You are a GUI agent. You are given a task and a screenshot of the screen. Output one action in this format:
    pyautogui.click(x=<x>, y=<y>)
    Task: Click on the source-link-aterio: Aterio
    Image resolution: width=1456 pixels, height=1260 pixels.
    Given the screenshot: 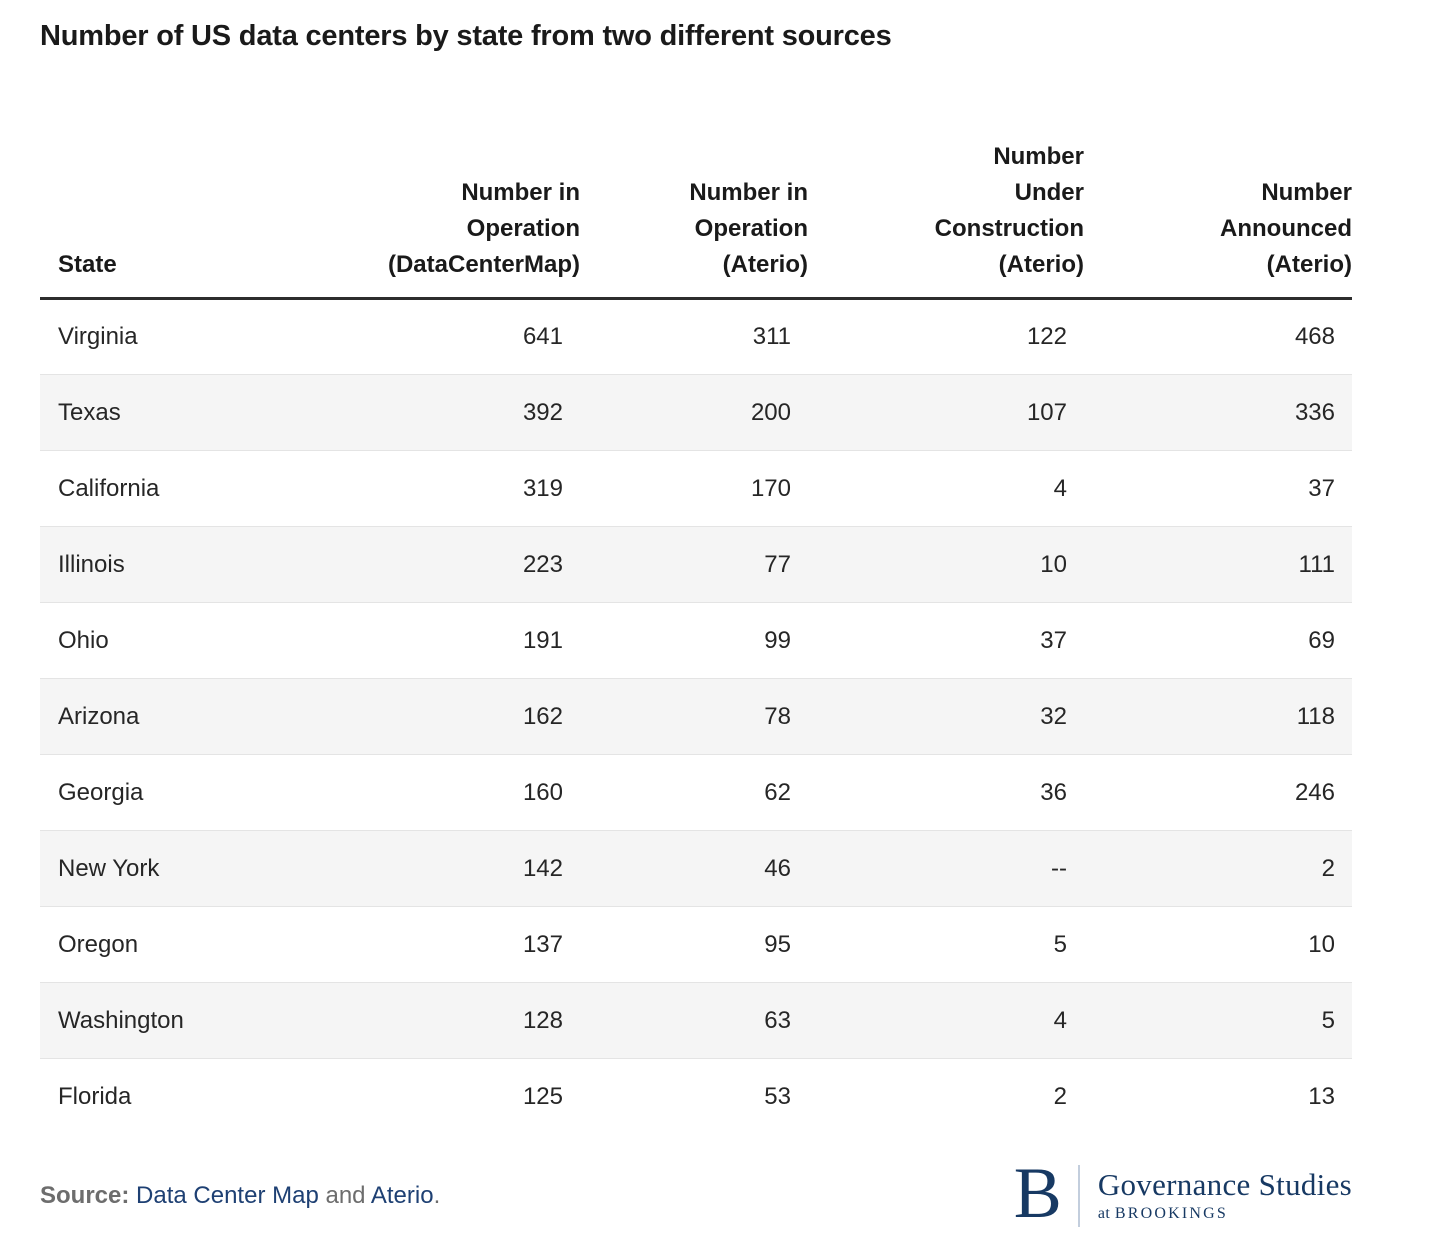 What is the action you would take?
    pyautogui.click(x=402, y=1195)
    